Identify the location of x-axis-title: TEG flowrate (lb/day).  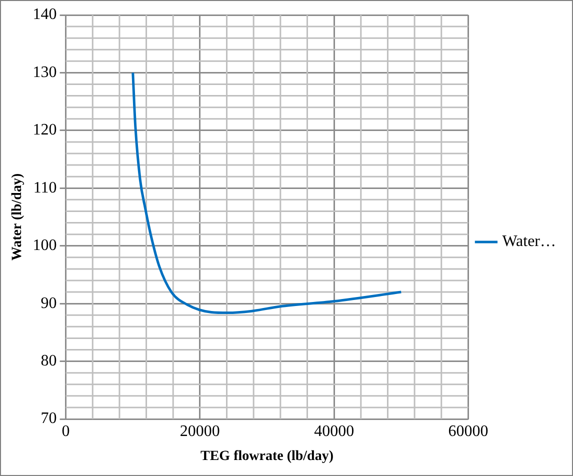
(267, 456).